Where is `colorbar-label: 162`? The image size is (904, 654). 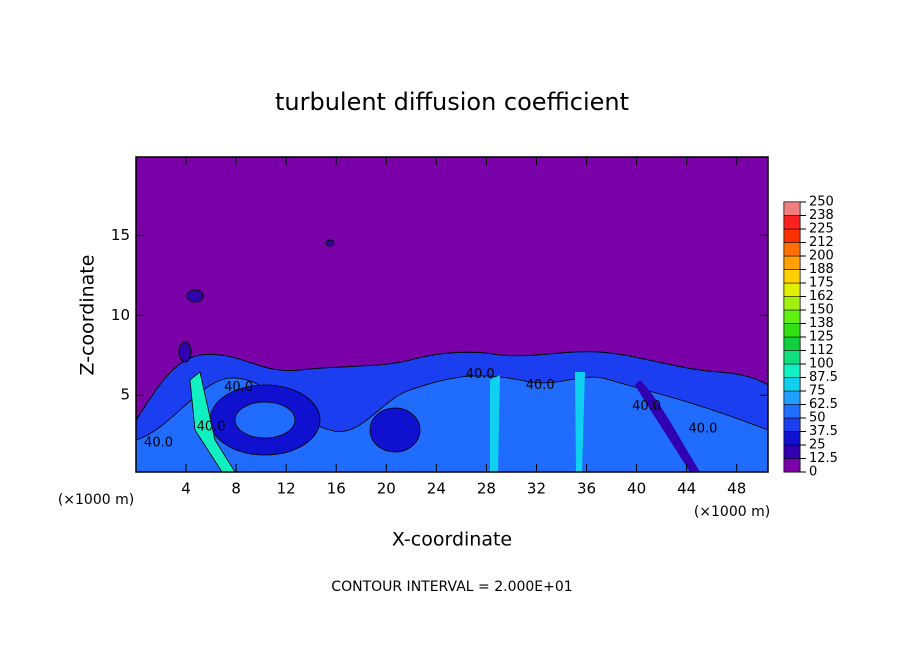 colorbar-label: 162 is located at coordinates (821, 296).